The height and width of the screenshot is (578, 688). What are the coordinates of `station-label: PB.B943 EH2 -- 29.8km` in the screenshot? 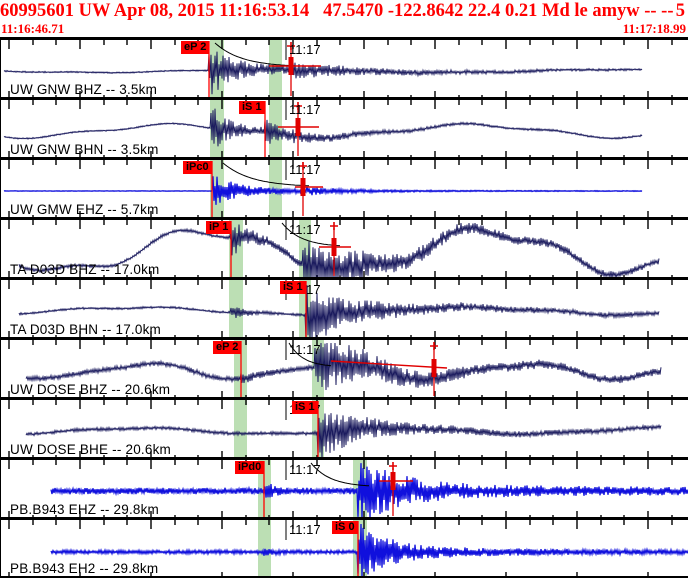 It's located at (84, 568).